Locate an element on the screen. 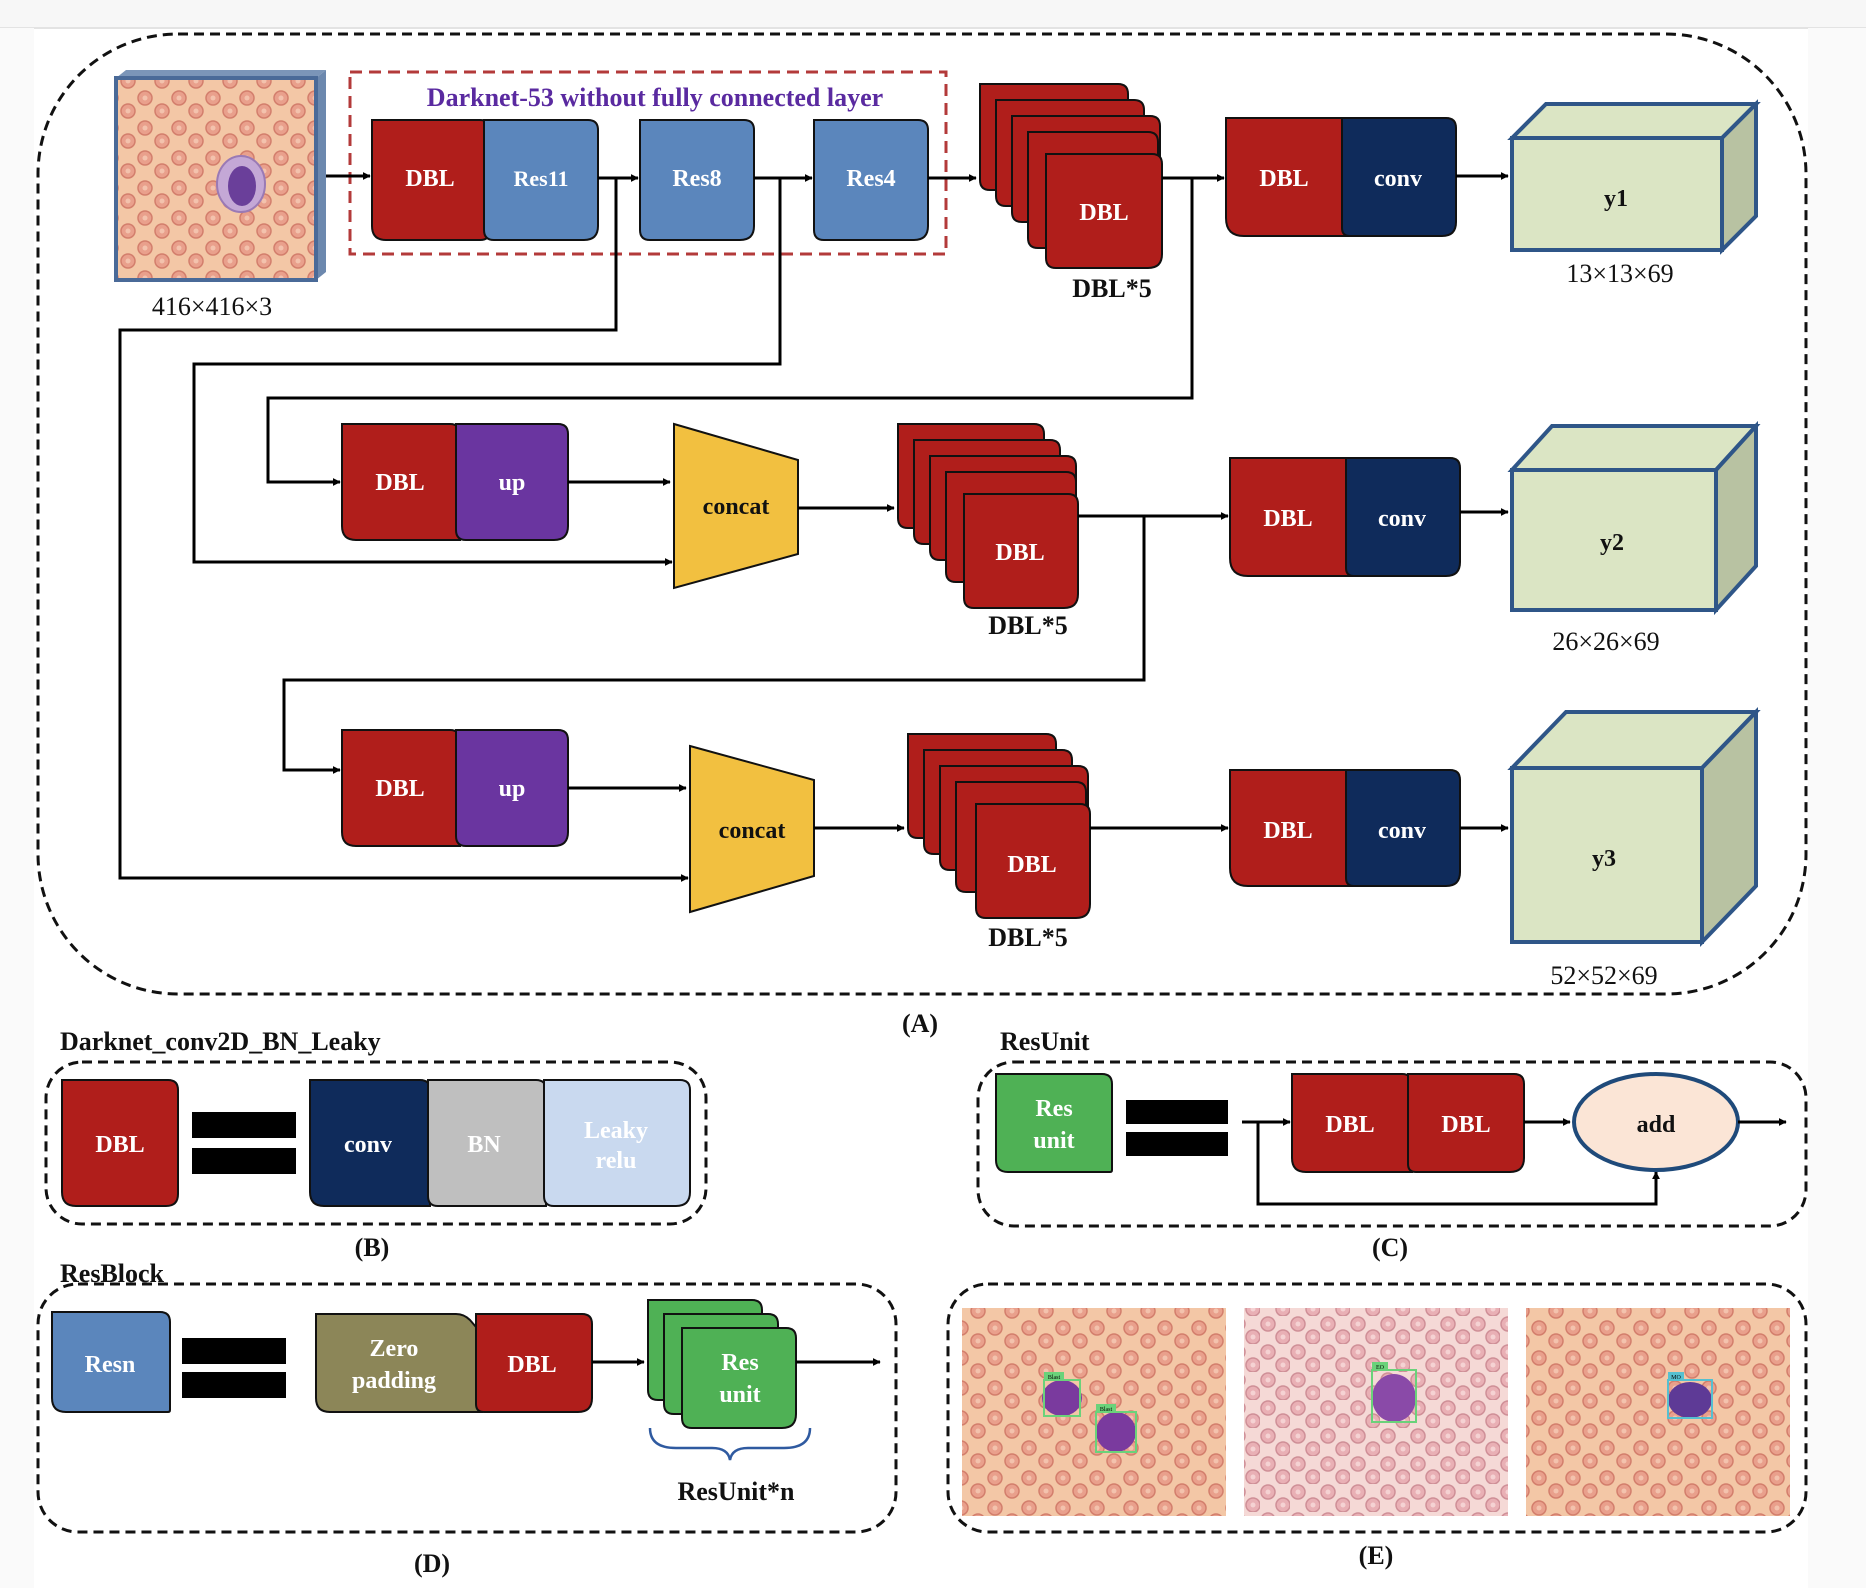  panel-c-equals-bottom is located at coordinates (1177, 1144).